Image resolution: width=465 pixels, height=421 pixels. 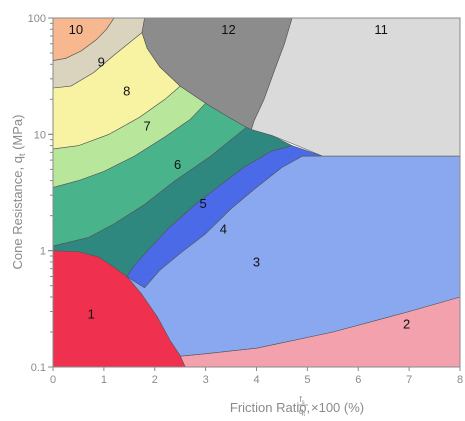 I want to click on x-tick-label: 7, so click(x=409, y=380).